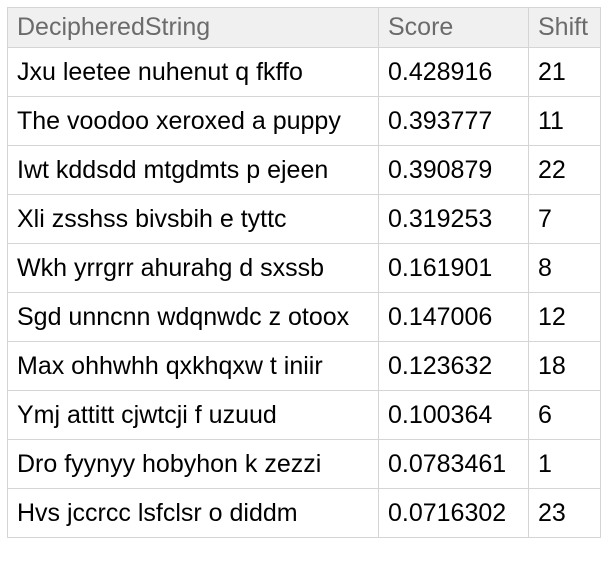 This screenshot has height=574, width=606. What do you see at coordinates (564, 366) in the screenshot?
I see `cell-shift: 18` at bounding box center [564, 366].